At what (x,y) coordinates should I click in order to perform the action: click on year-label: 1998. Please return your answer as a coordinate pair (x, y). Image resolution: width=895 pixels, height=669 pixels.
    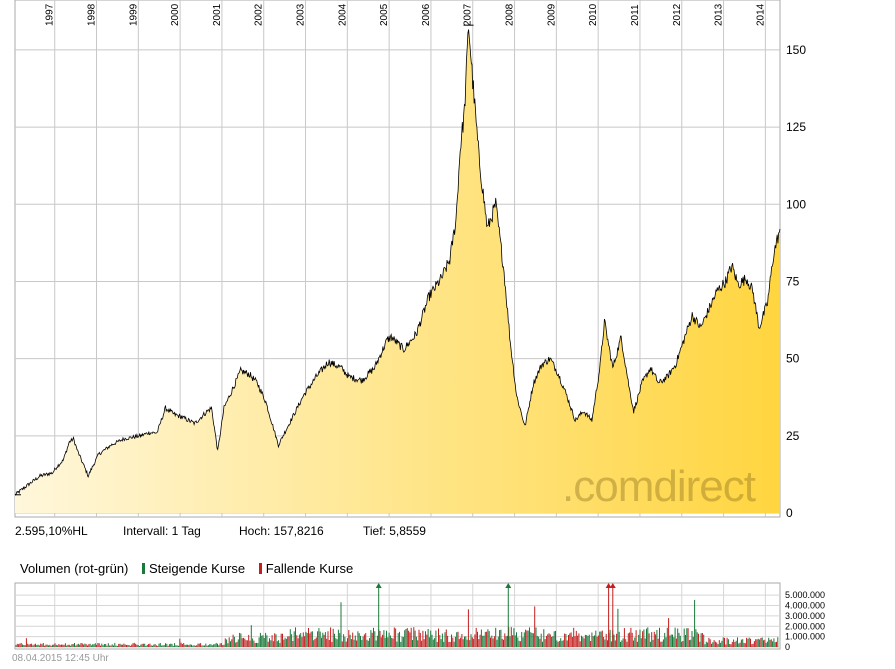
    Looking at the image, I should click on (92, 14).